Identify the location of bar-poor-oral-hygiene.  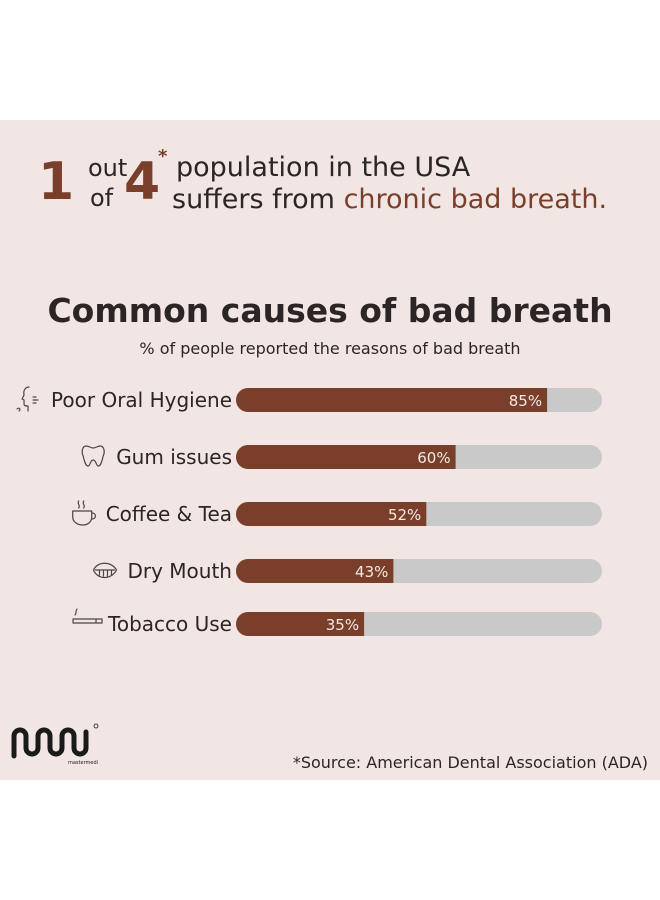
(392, 400).